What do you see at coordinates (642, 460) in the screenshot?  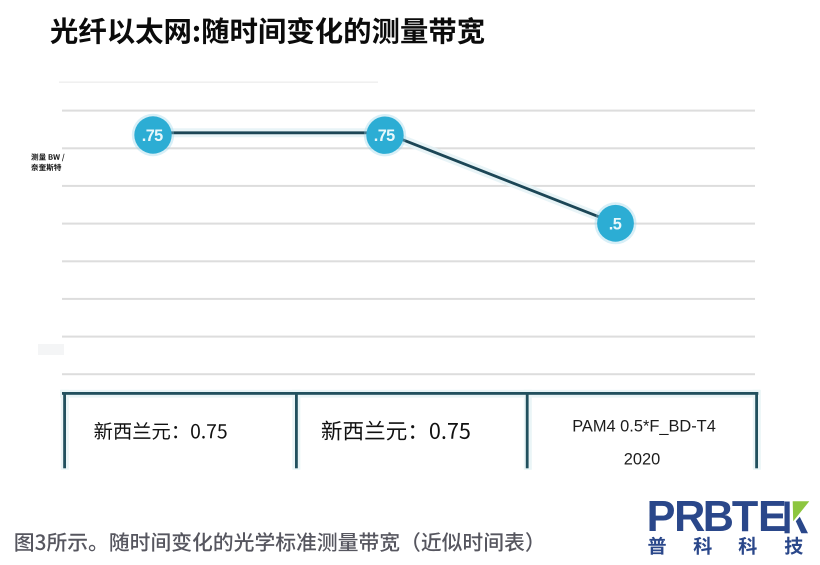 I see `svg-text: 2020` at bounding box center [642, 460].